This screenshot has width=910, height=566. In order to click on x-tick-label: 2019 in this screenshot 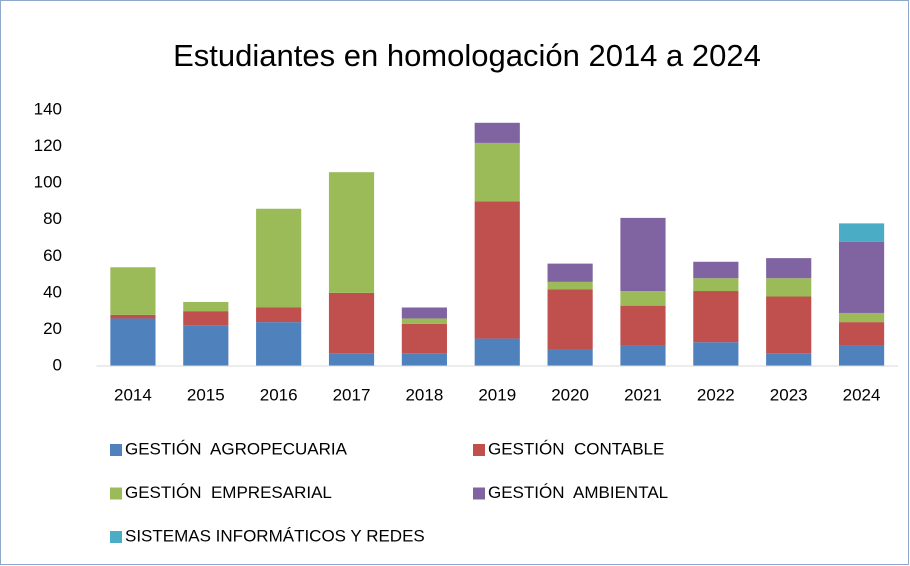, I will do `click(497, 394)`.